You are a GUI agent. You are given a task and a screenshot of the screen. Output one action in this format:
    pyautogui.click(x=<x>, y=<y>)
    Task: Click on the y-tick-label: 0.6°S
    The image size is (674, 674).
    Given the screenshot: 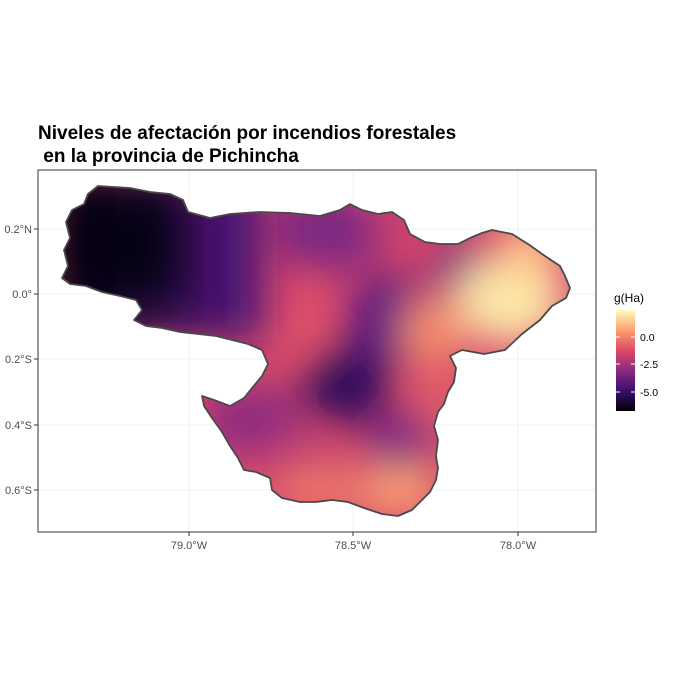 What is the action you would take?
    pyautogui.click(x=18, y=491)
    